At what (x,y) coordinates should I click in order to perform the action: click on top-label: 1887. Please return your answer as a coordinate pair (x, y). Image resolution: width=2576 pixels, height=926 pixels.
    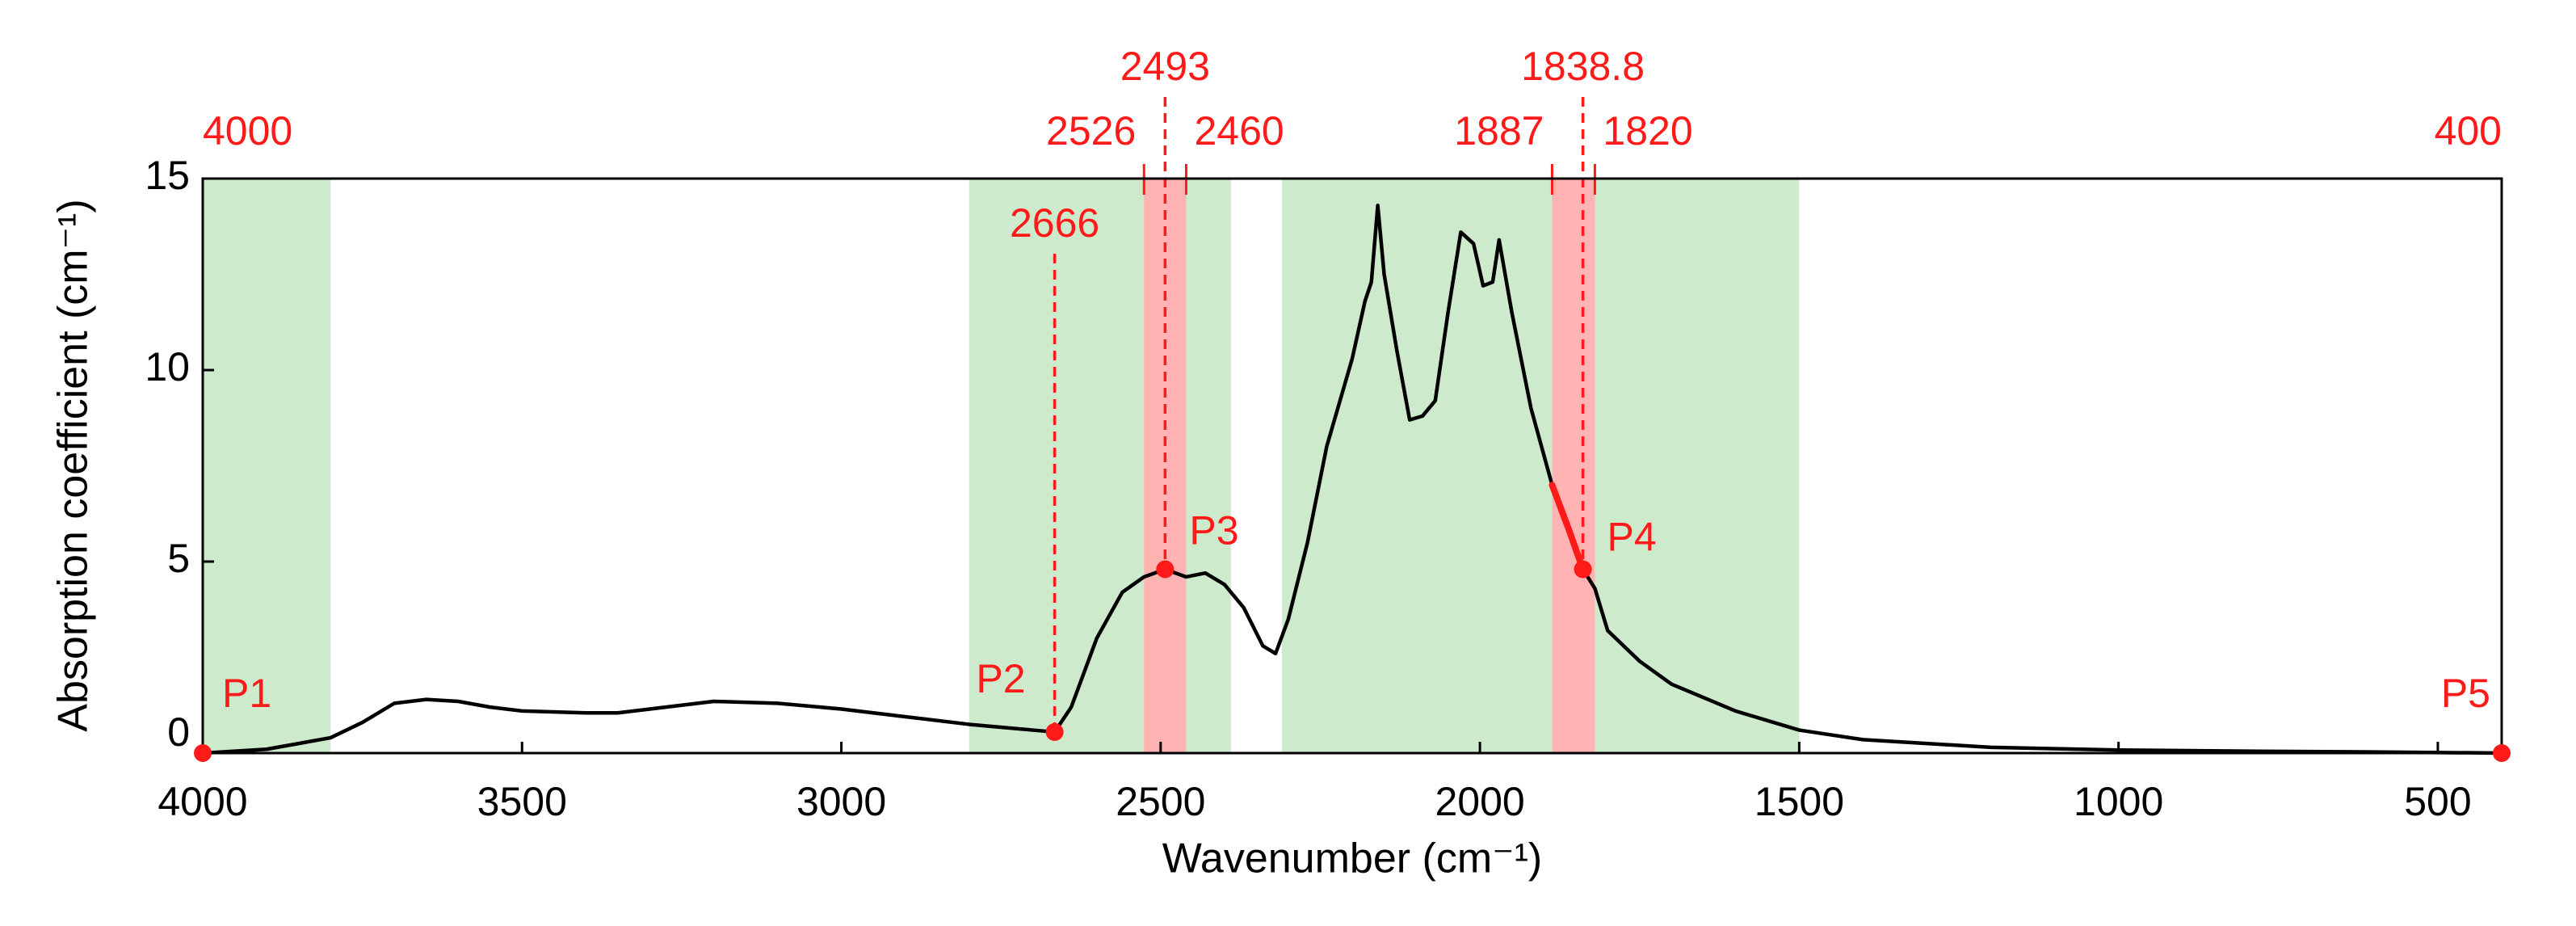
    Looking at the image, I should click on (1499, 131).